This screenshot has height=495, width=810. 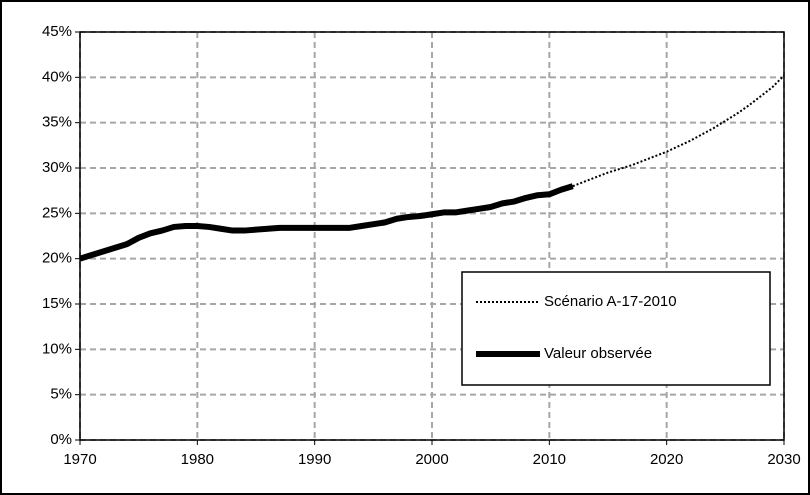 What do you see at coordinates (57, 348) in the screenshot?
I see `y-tick-label: 10%` at bounding box center [57, 348].